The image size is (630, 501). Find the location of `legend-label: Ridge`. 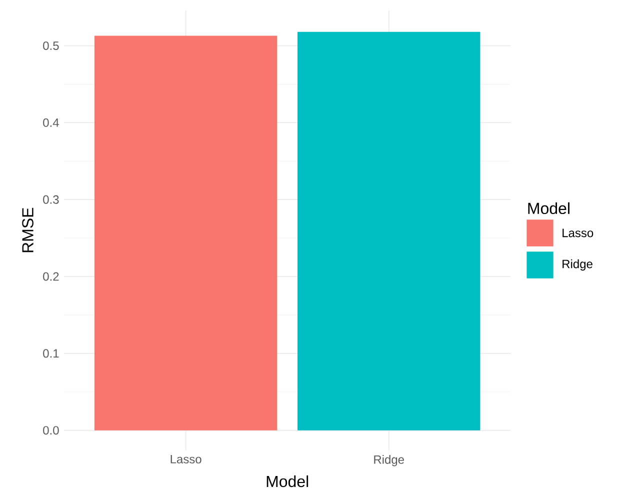

legend-label: Ridge is located at coordinates (577, 265).